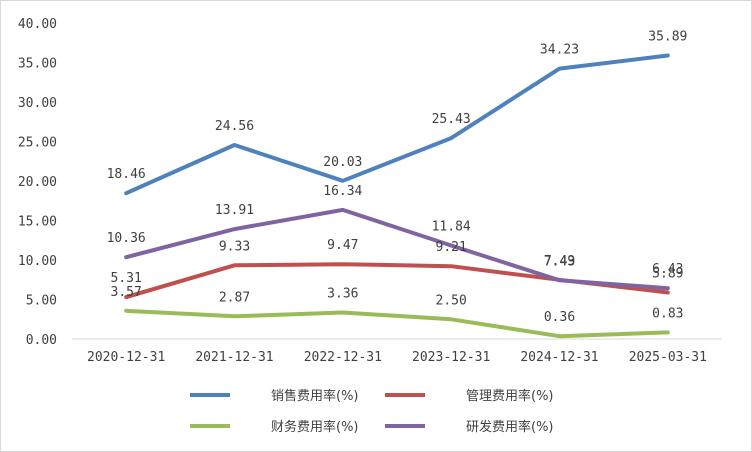  Describe the element at coordinates (397, 323) in the screenshot. I see `series-line-finance` at that location.